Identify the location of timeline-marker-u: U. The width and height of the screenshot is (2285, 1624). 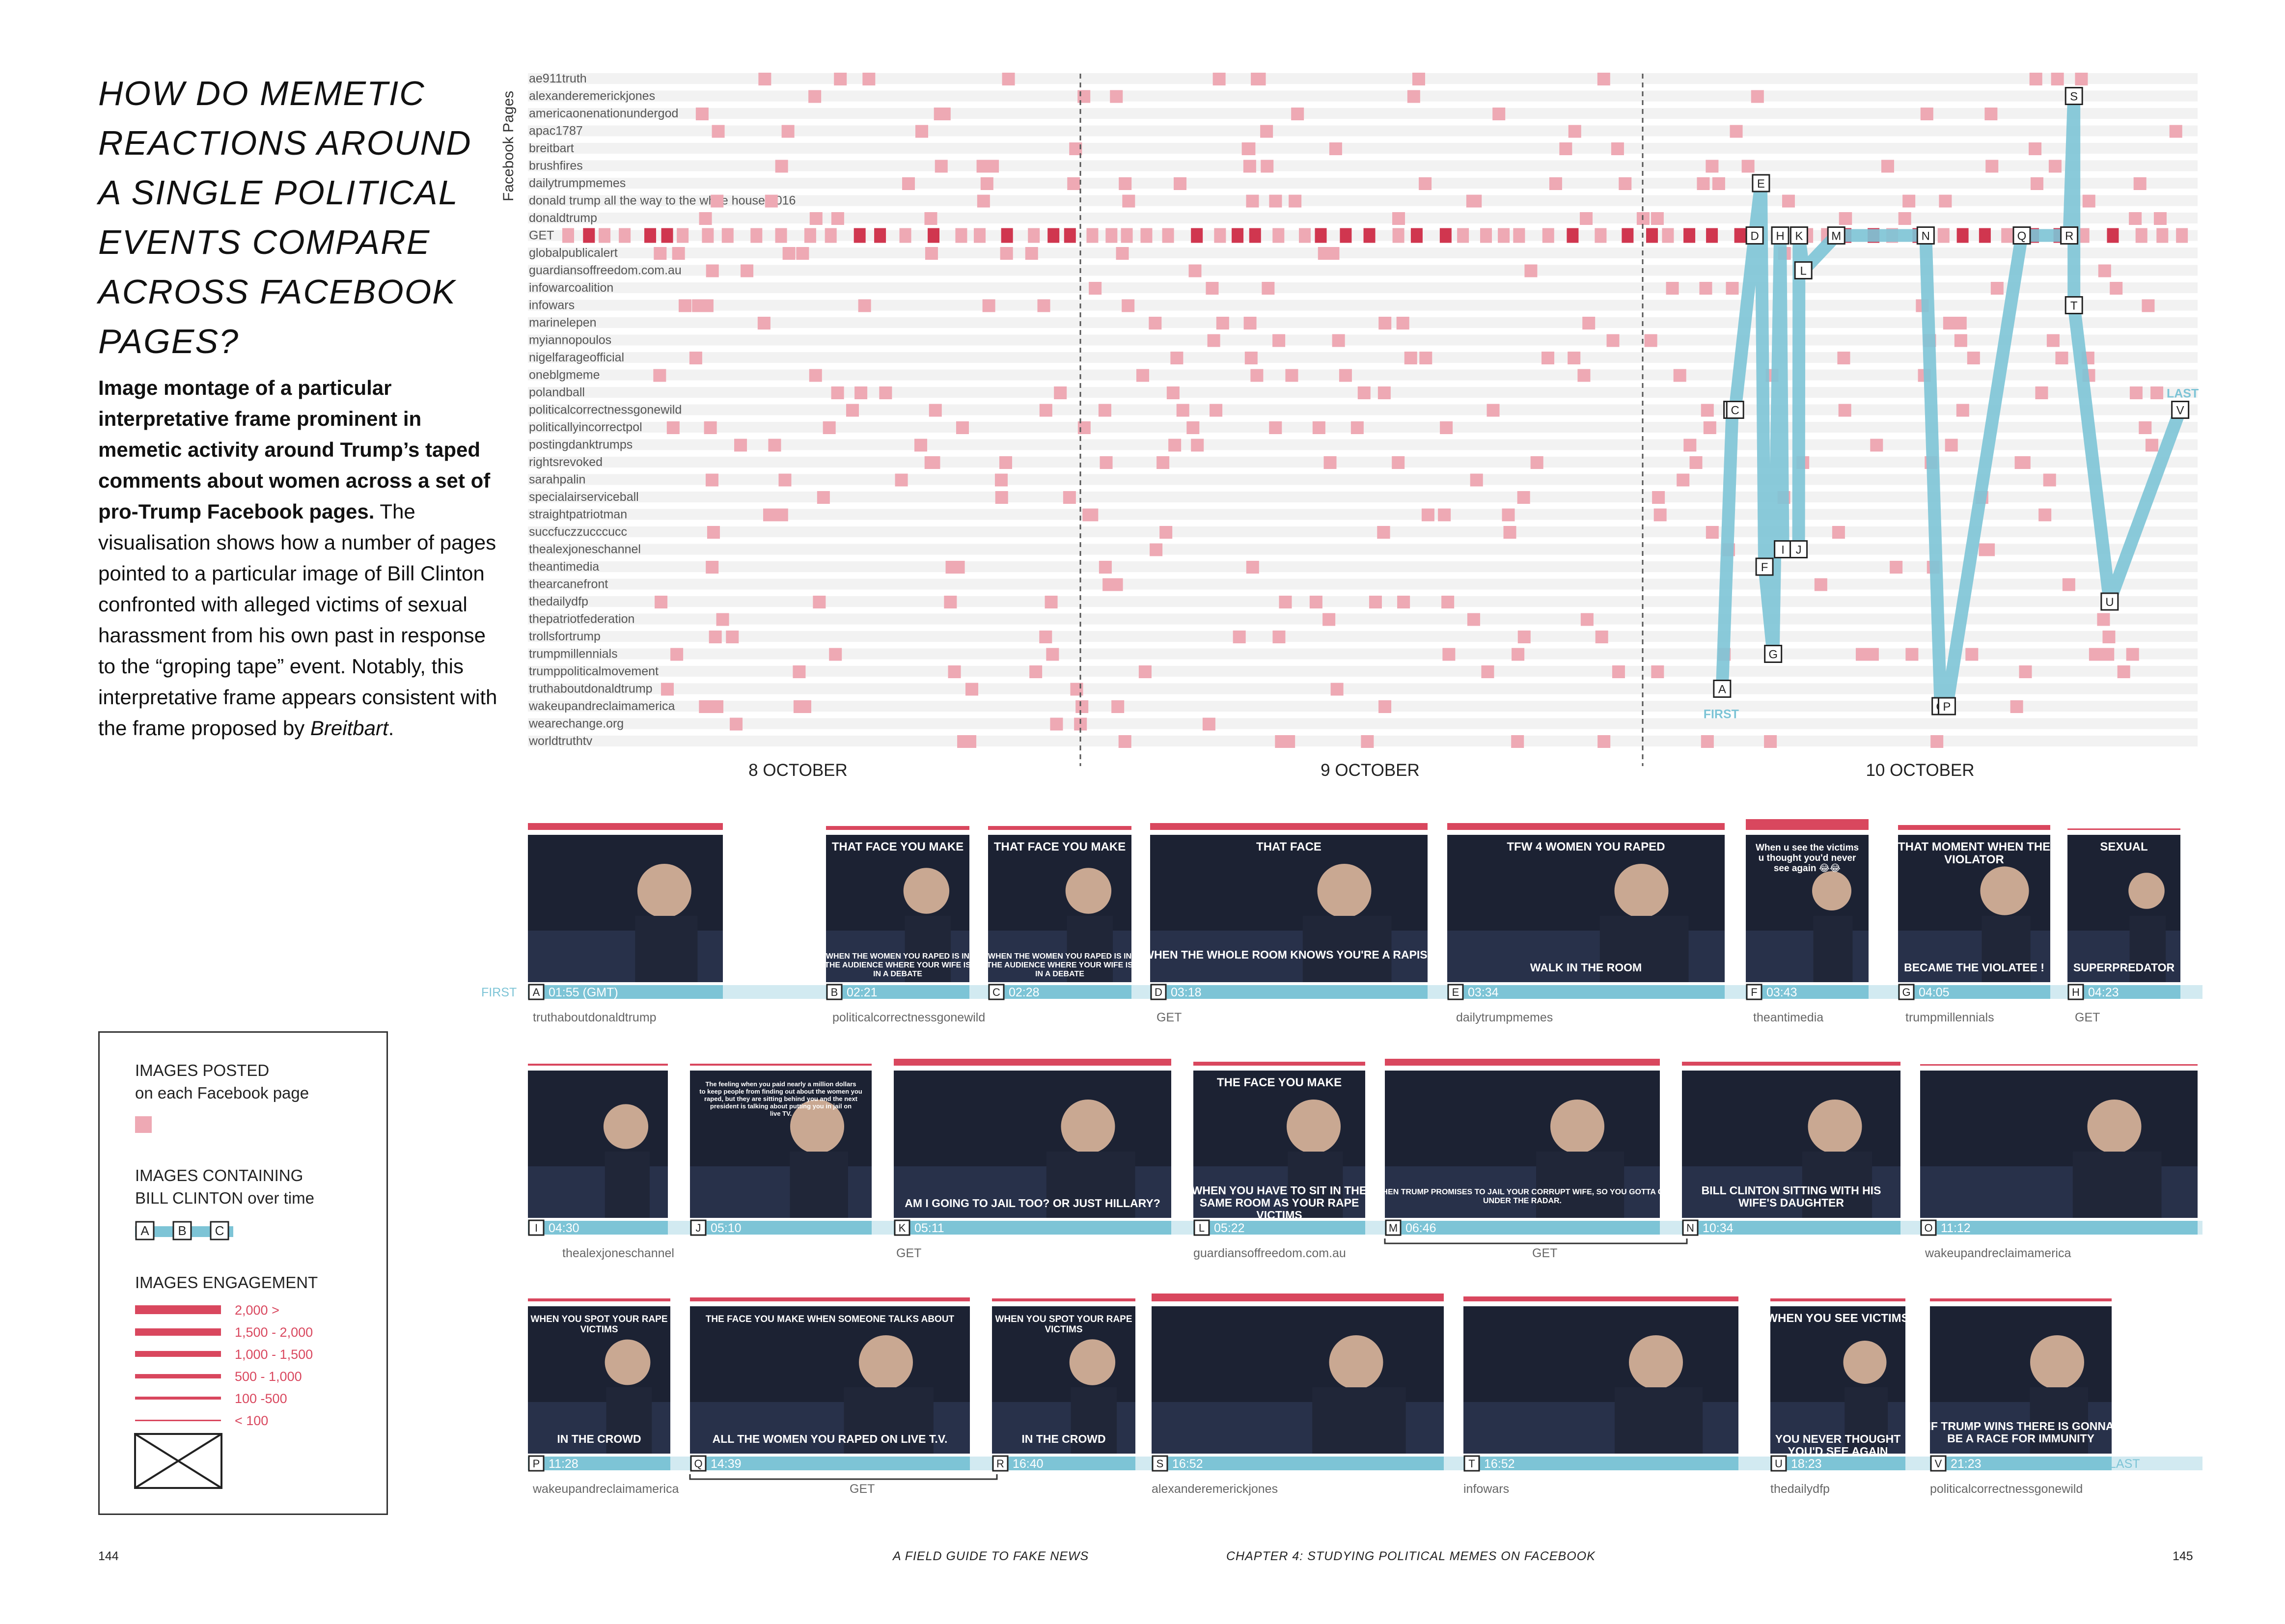
(2109, 601).